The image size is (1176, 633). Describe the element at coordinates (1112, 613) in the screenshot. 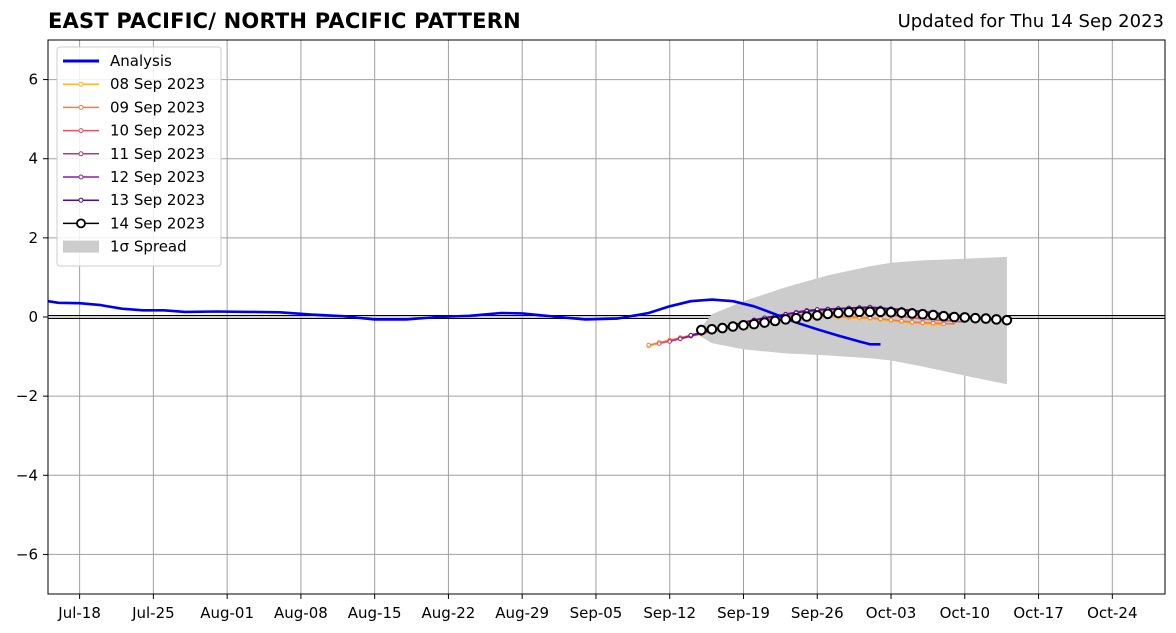

I see `x-tick-label: Oct-24` at that location.